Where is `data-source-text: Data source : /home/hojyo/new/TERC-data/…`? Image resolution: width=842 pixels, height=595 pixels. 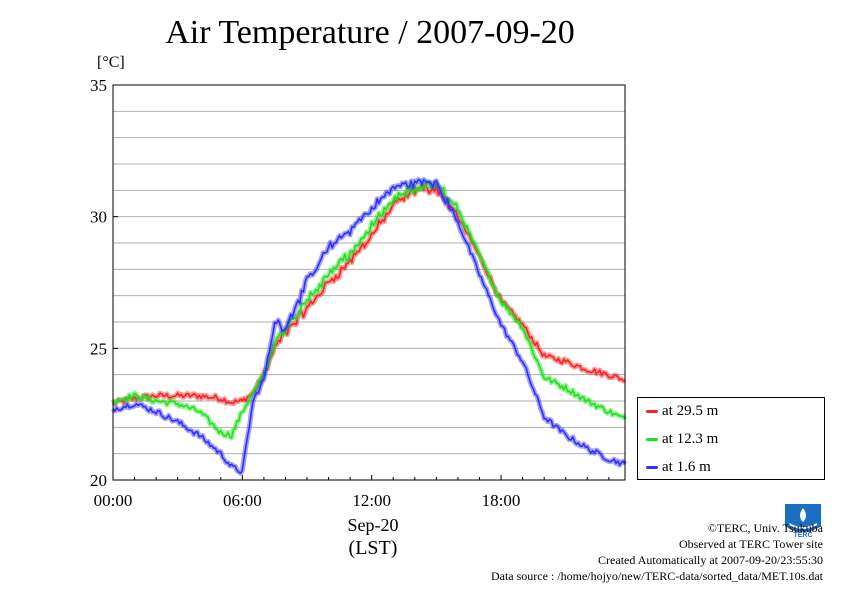 data-source-text: Data source : /home/hojyo/new/TERC-data/… is located at coordinates (656, 576).